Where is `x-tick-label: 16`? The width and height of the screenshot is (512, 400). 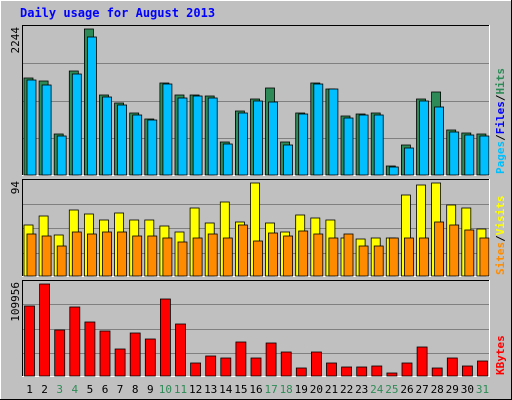 x-tick-label: 16 is located at coordinates (255, 389).